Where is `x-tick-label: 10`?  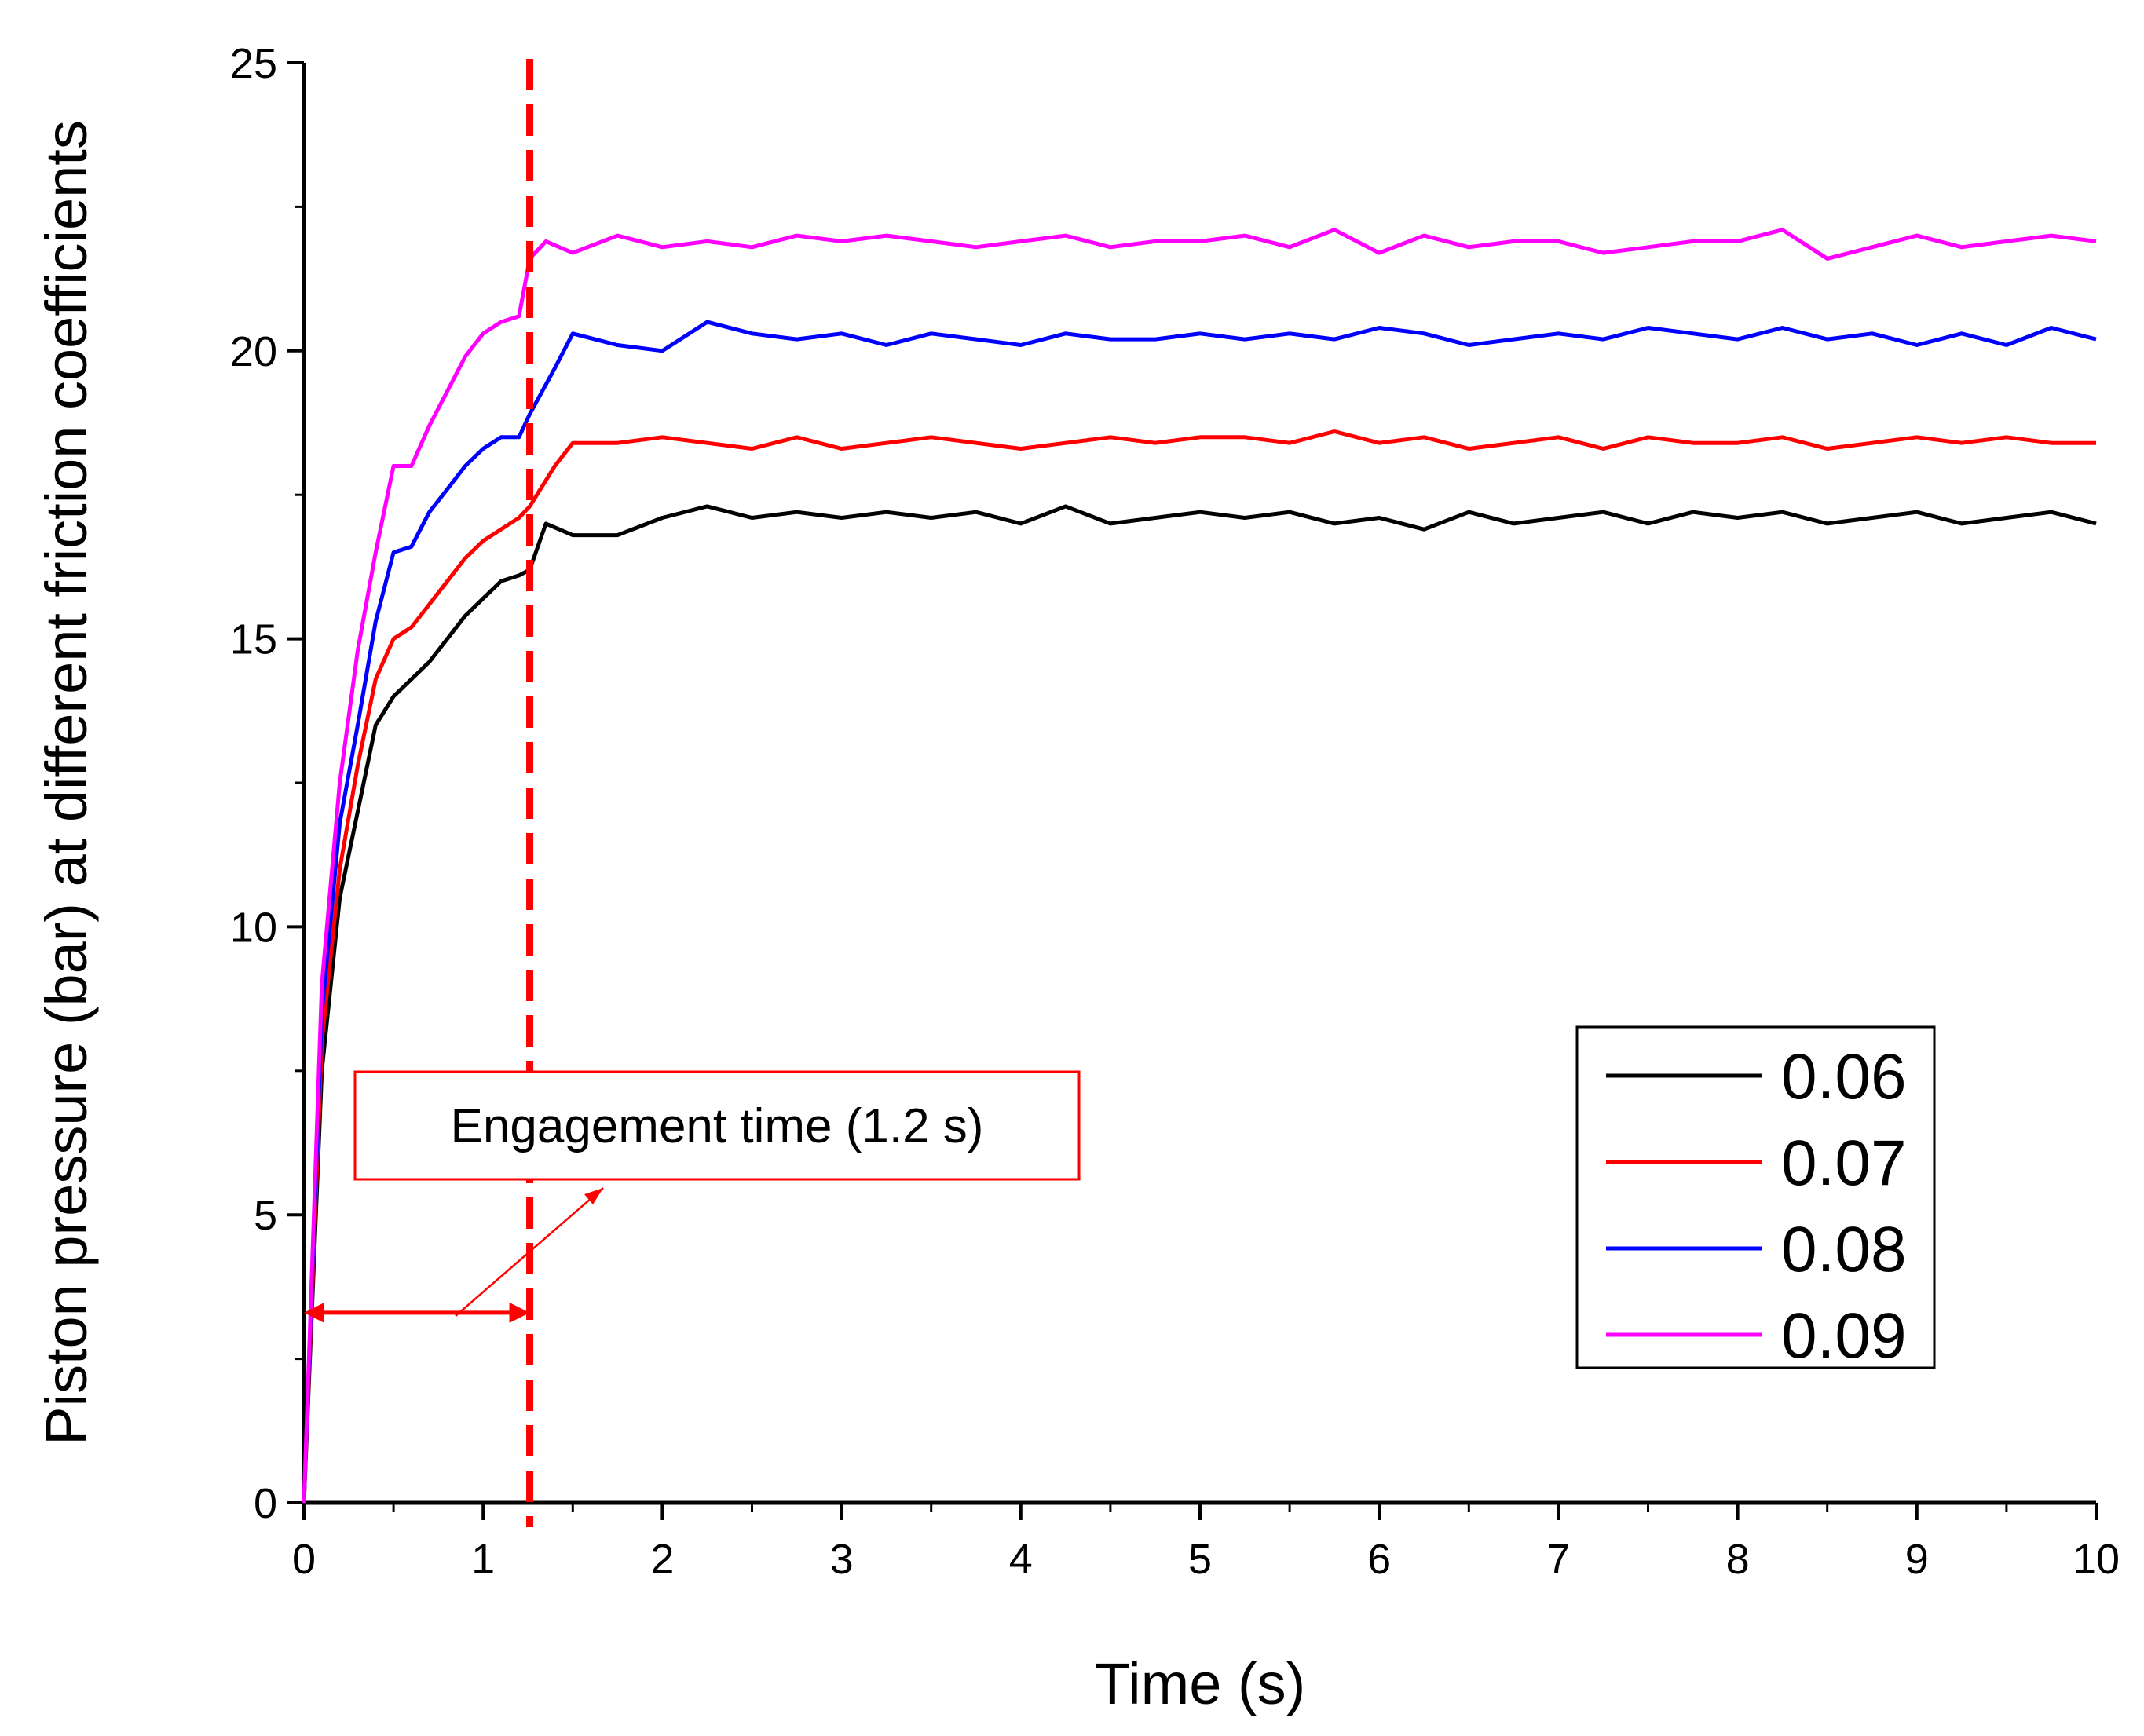
x-tick-label: 10 is located at coordinates (2096, 1559).